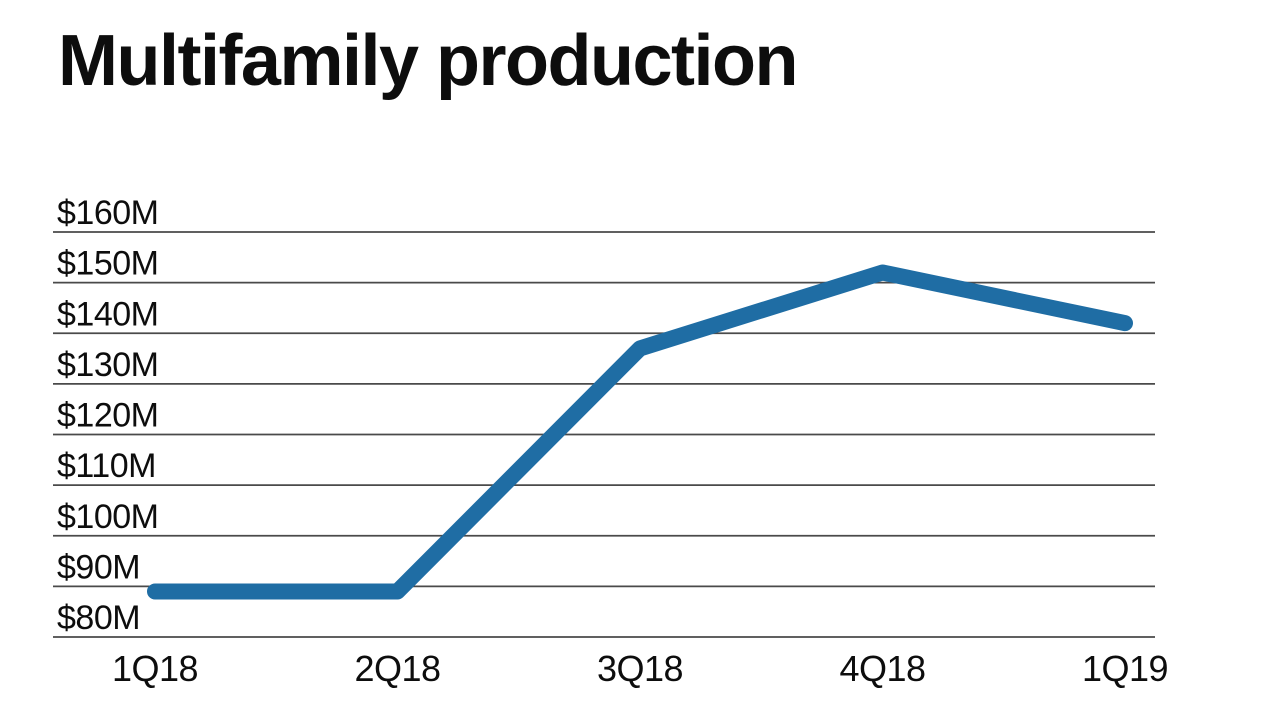 This screenshot has height=720, width=1280. I want to click on y-axis-label: $140M, so click(107, 314).